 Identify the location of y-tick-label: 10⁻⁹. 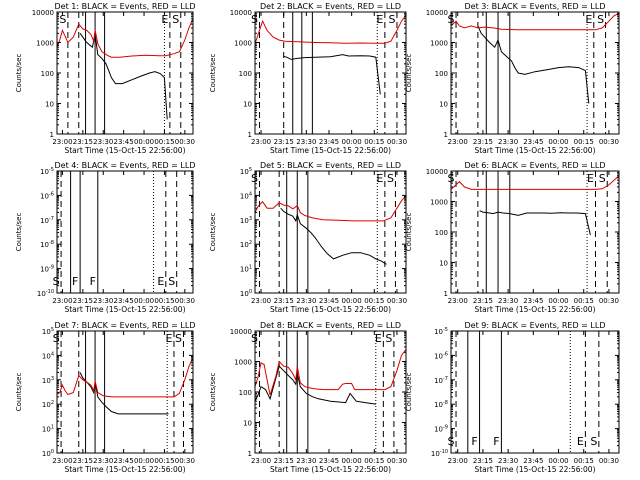
(441, 429).